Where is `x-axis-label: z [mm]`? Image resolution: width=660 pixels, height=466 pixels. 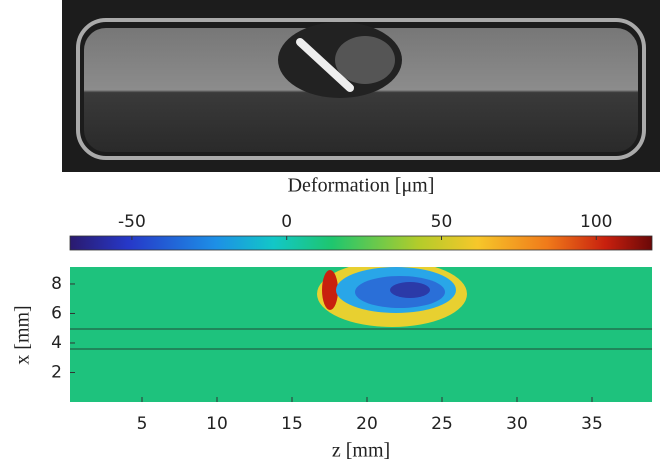
x-axis-label: z [mm] is located at coordinates (361, 451).